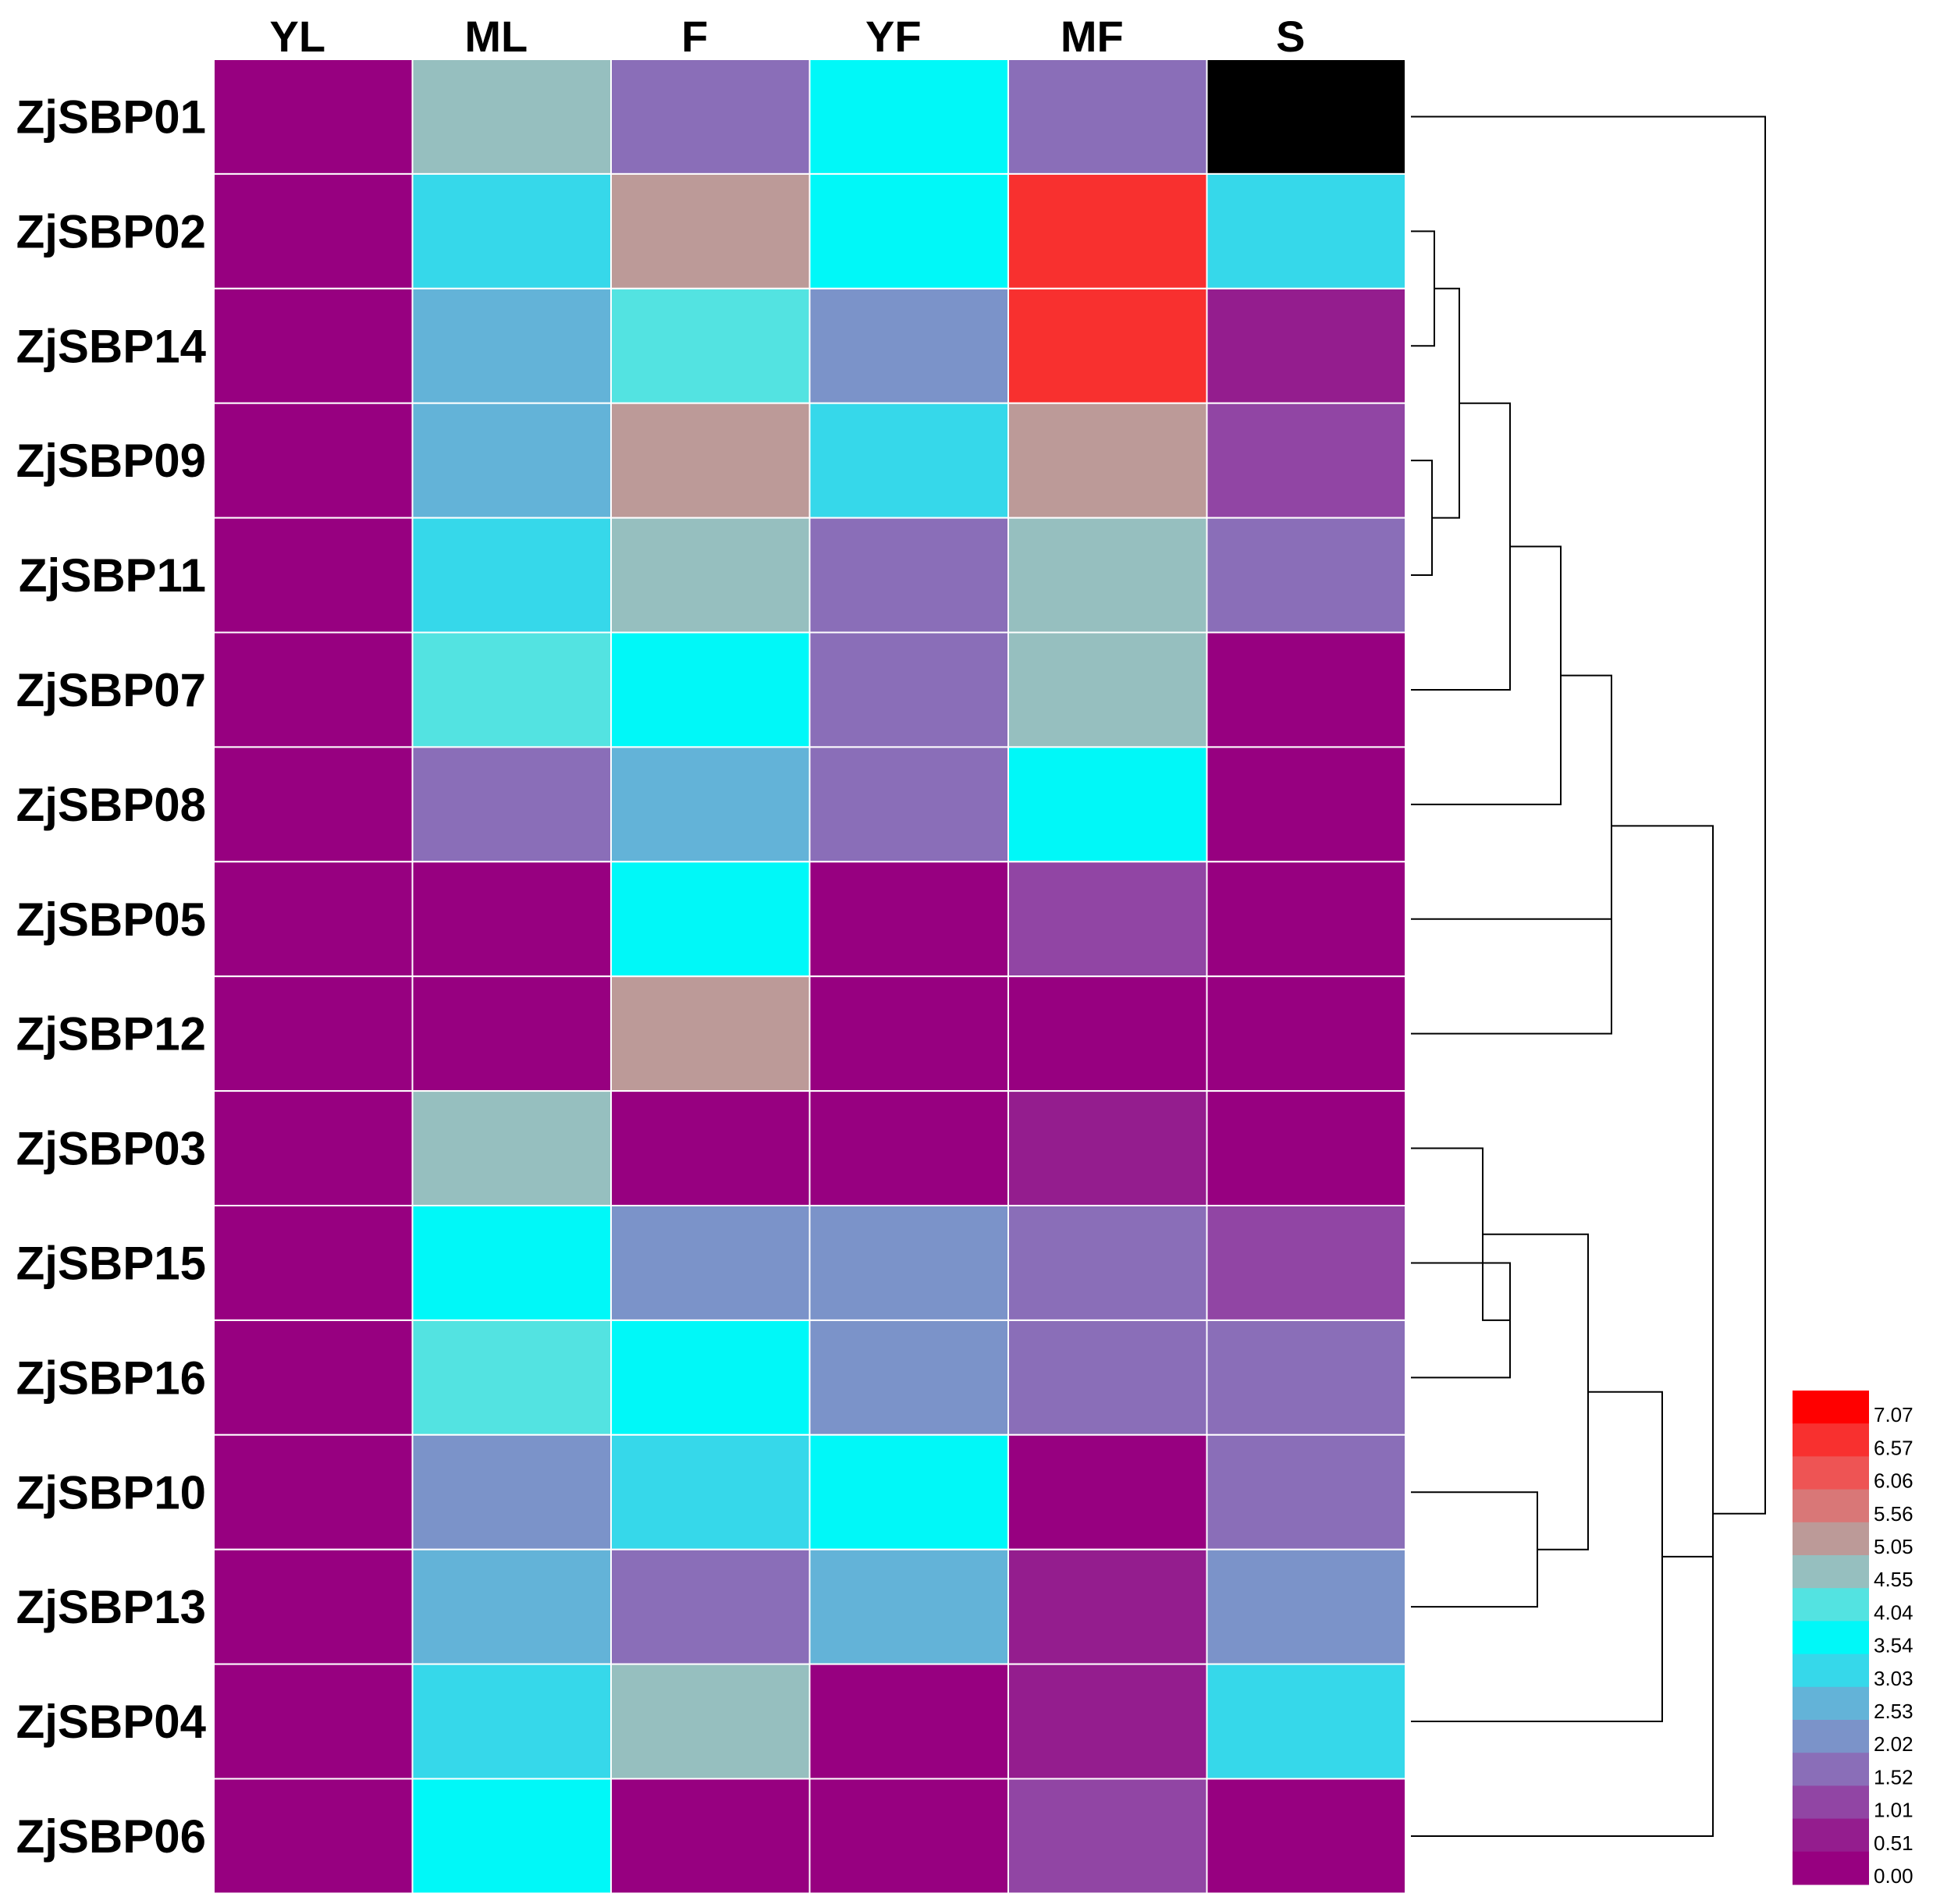  What do you see at coordinates (1893, 1579) in the screenshot?
I see `legend-label: 4.55` at bounding box center [1893, 1579].